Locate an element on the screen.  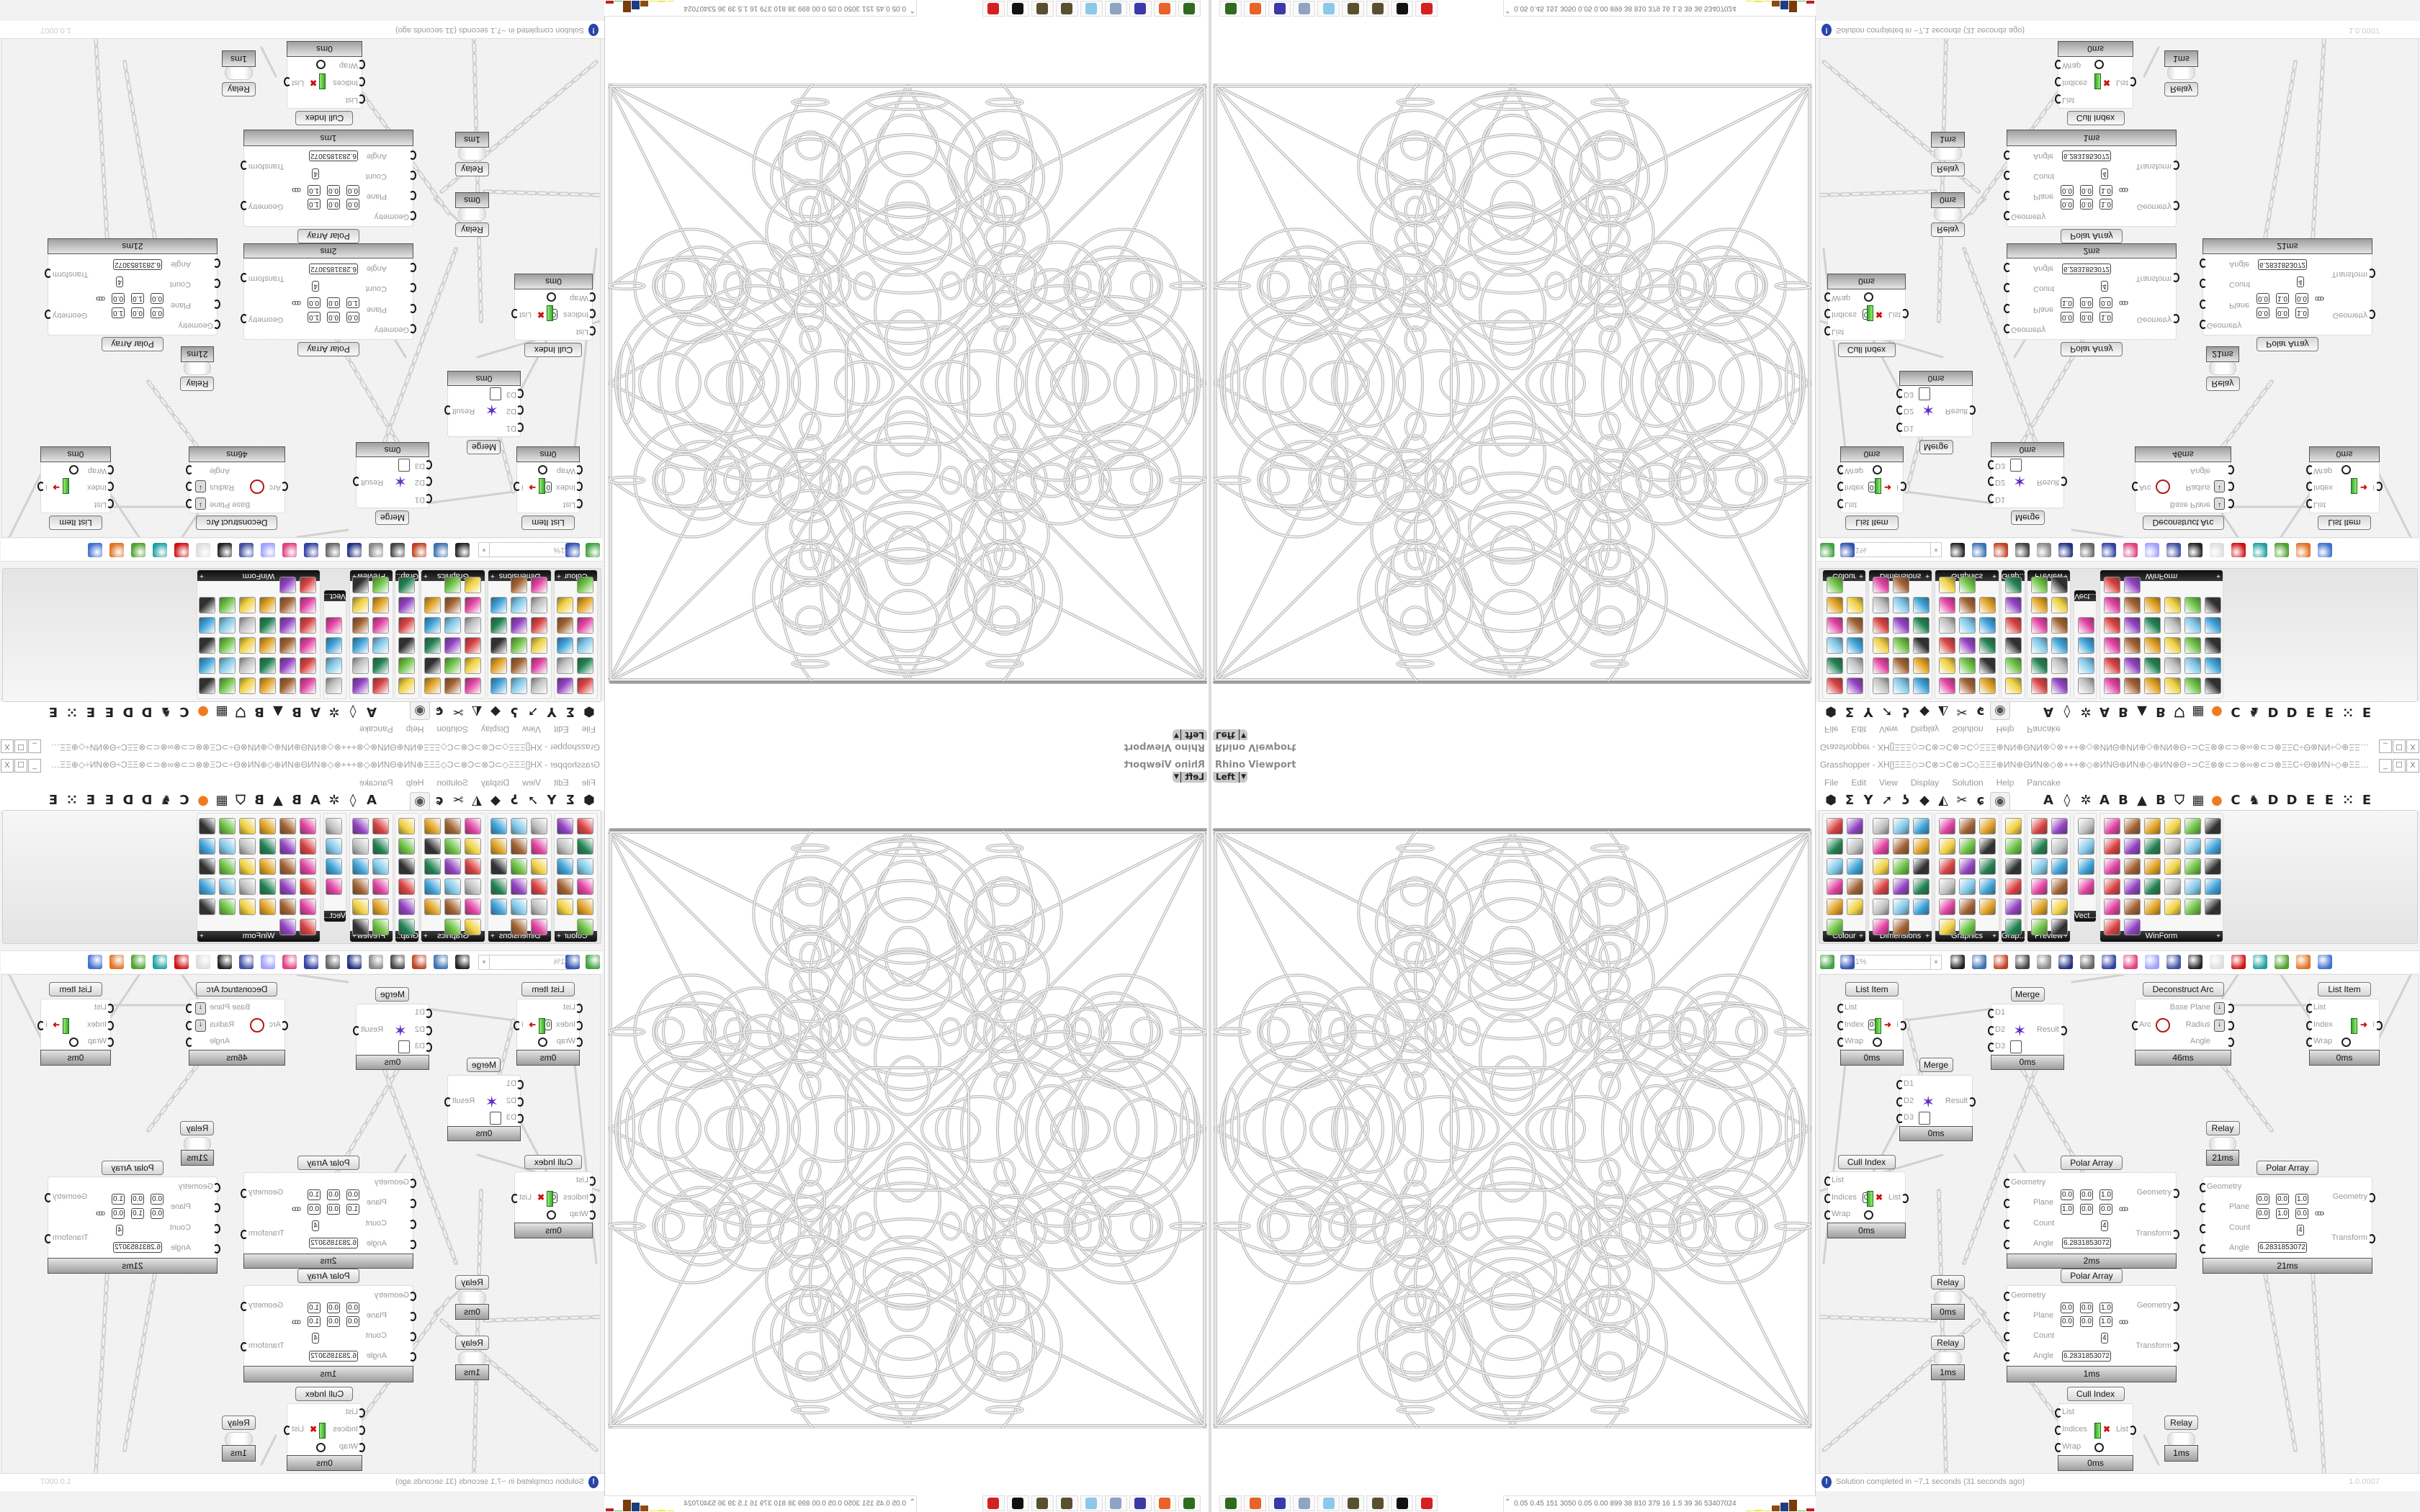
dimension-leader-icon is located at coordinates (498, 907).